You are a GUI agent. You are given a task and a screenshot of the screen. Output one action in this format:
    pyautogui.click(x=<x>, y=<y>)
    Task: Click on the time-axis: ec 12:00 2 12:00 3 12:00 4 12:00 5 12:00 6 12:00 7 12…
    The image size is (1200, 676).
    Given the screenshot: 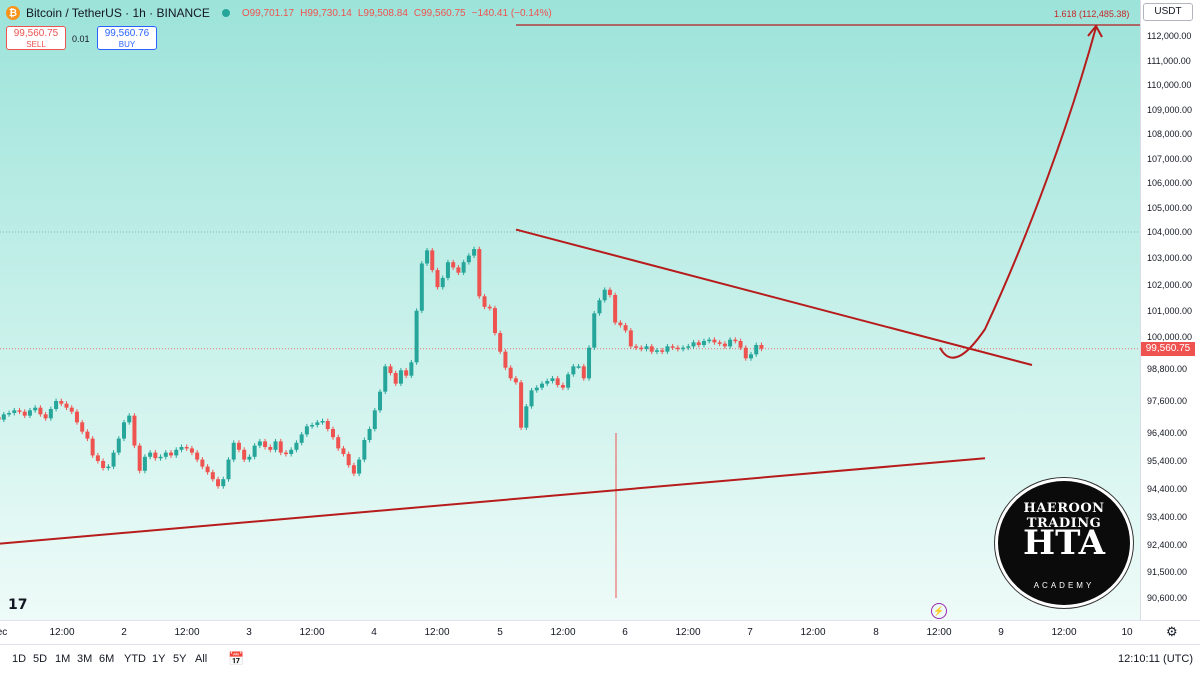 What is the action you would take?
    pyautogui.click(x=600, y=632)
    